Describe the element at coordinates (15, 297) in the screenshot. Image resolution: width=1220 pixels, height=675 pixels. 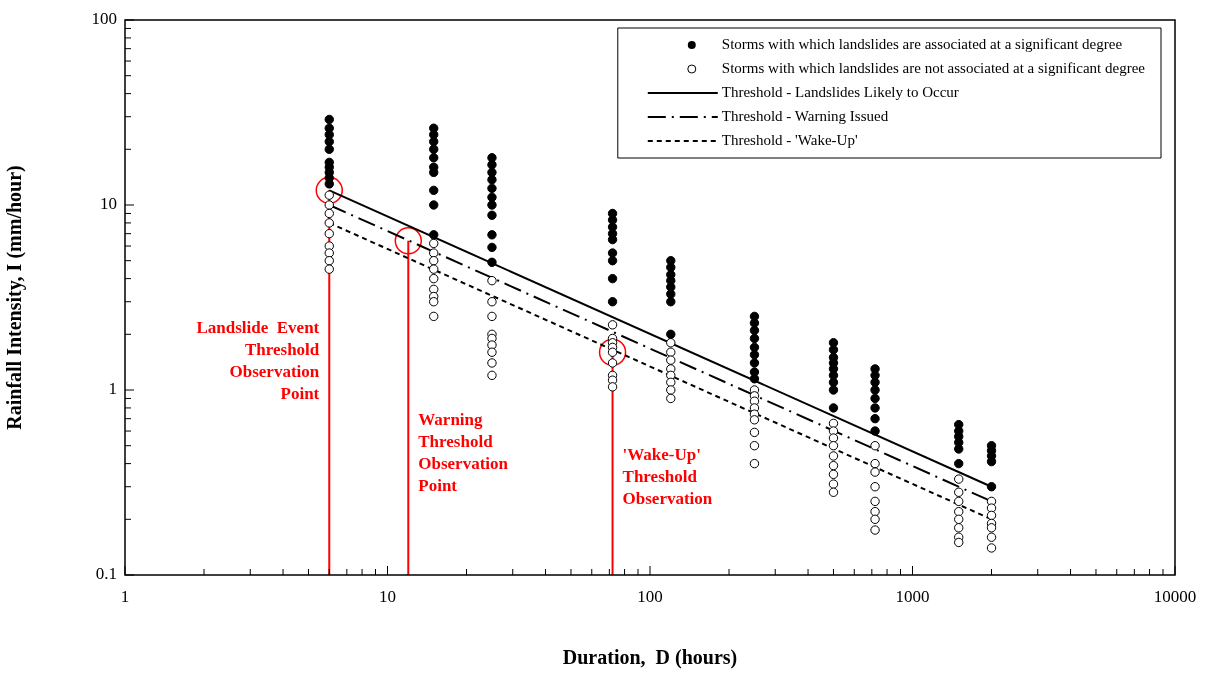
I see `y-axis-title: Rainfall Intensity, I (mm/hour)` at that location.